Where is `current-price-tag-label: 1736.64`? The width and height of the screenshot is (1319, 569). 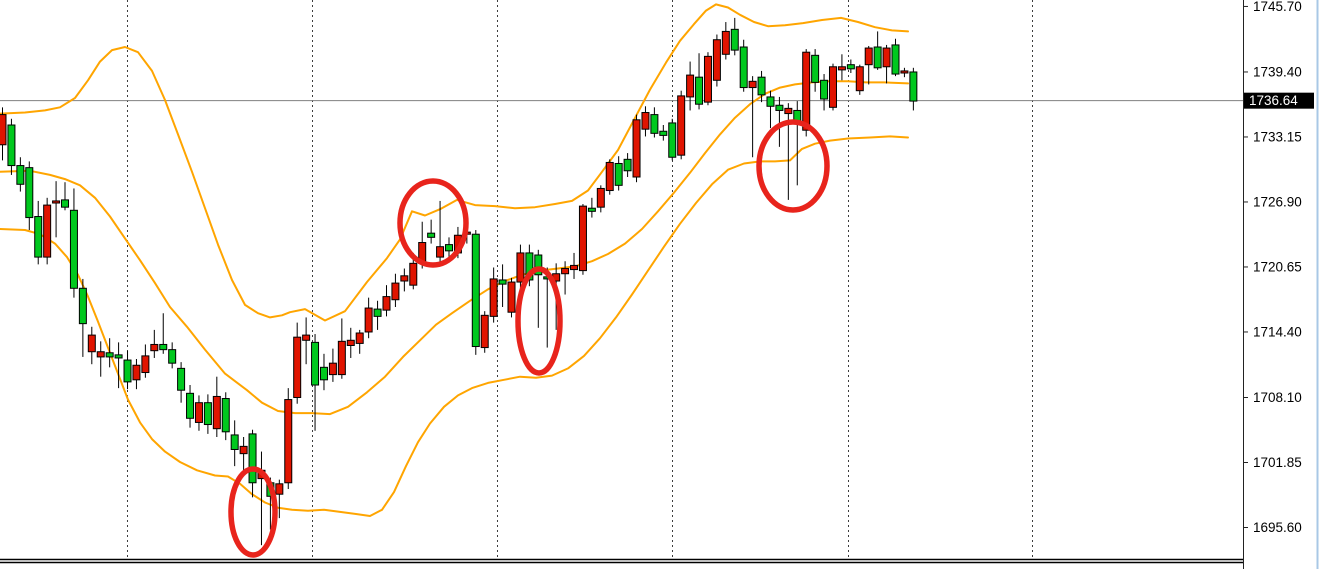
current-price-tag-label: 1736.64 is located at coordinates (1273, 100).